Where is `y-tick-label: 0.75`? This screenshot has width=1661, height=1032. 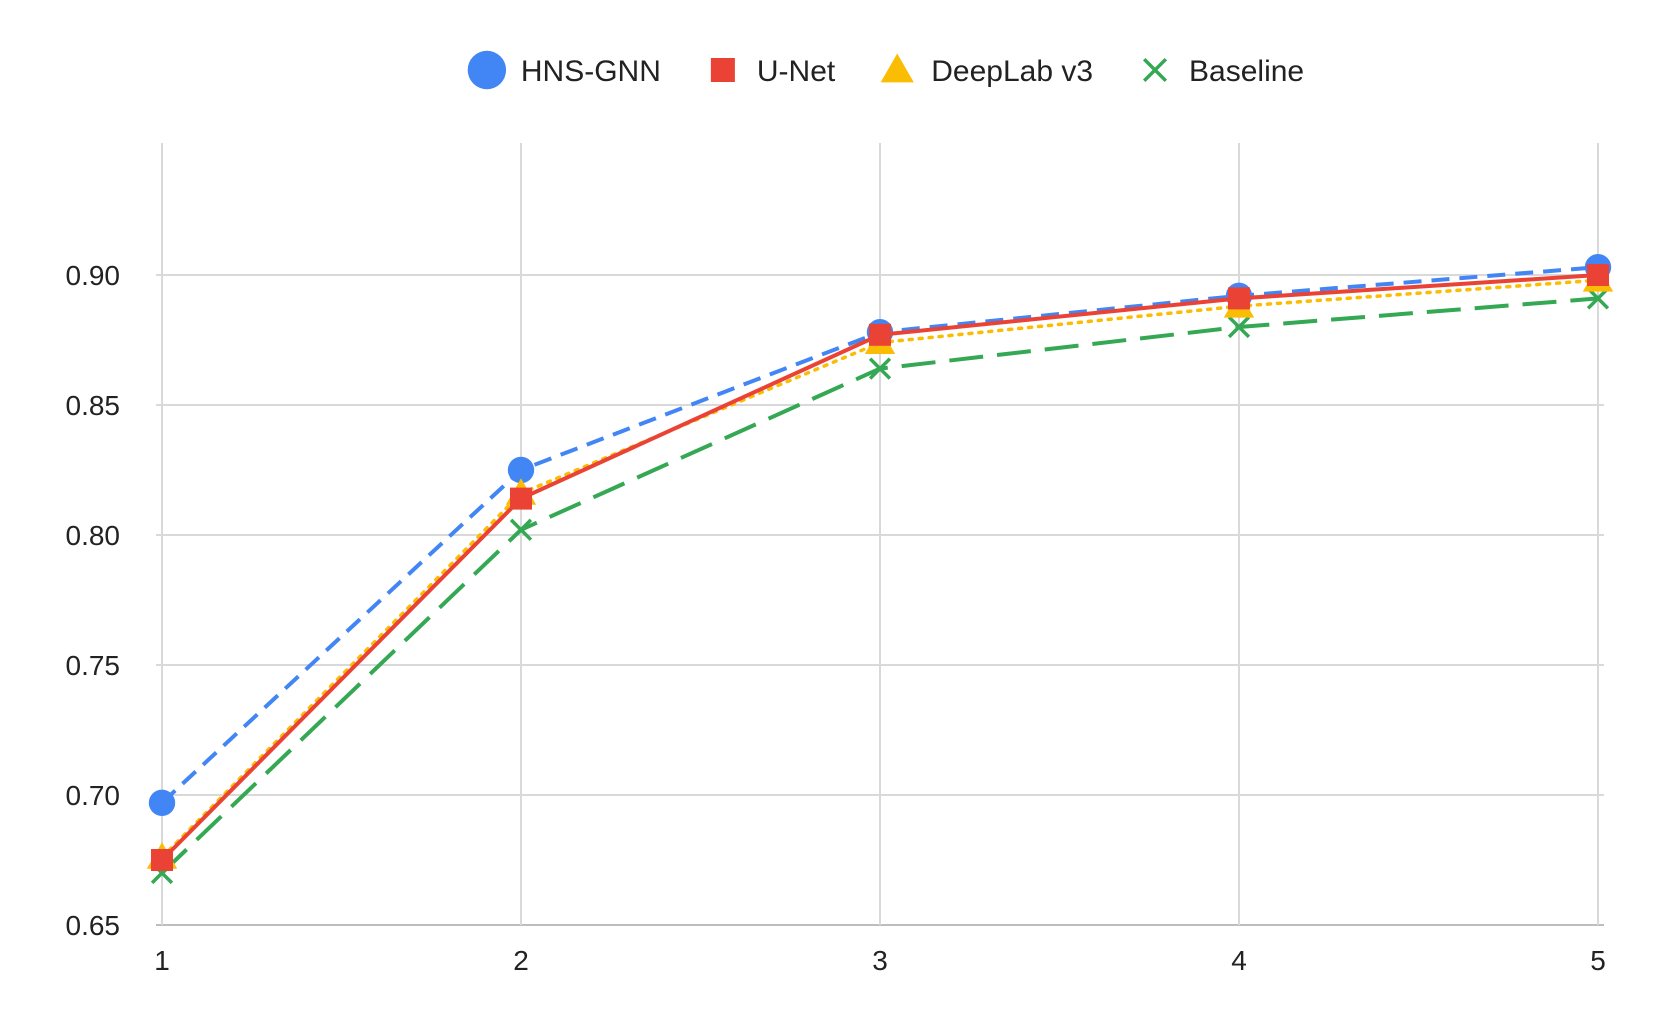
y-tick-label: 0.75 is located at coordinates (93, 665).